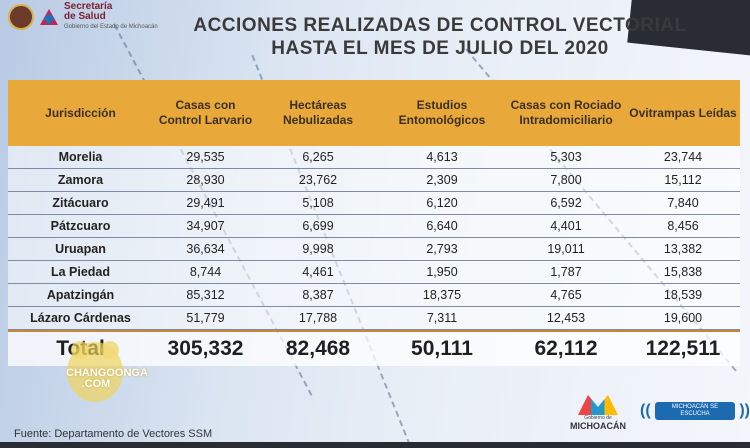  What do you see at coordinates (442, 249) in the screenshot?
I see `value-cell: 2,793` at bounding box center [442, 249].